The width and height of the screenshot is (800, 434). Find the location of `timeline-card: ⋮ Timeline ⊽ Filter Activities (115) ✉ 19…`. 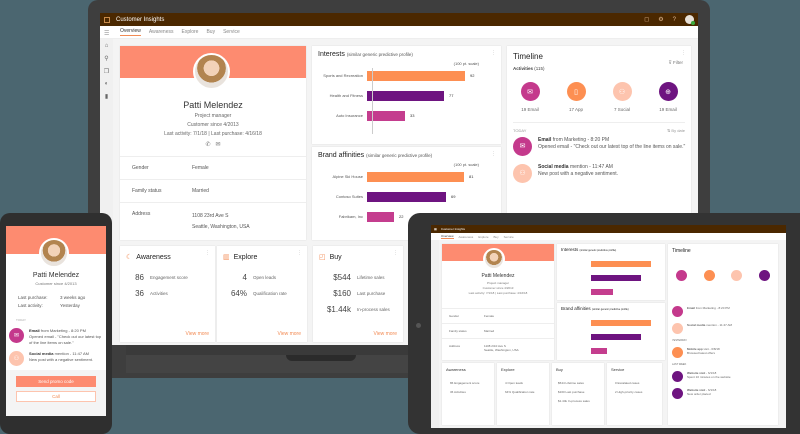

timeline-card: ⋮ Timeline ⊽ Filter Activities (115) ✉ 19… is located at coordinates (599, 143).